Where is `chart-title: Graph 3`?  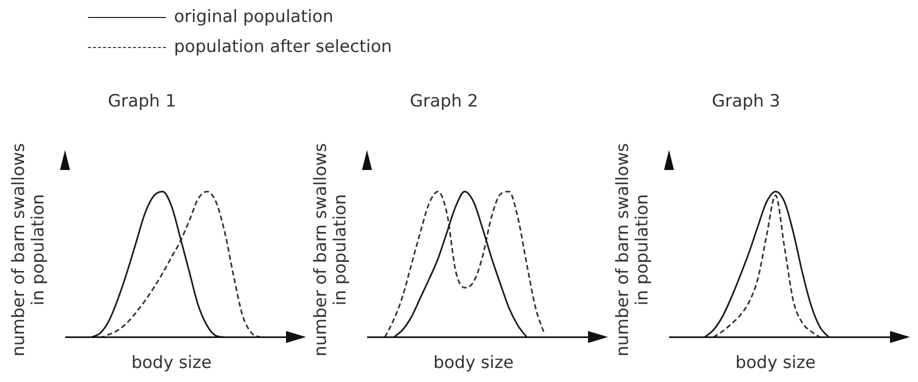
chart-title: Graph 3 is located at coordinates (746, 102).